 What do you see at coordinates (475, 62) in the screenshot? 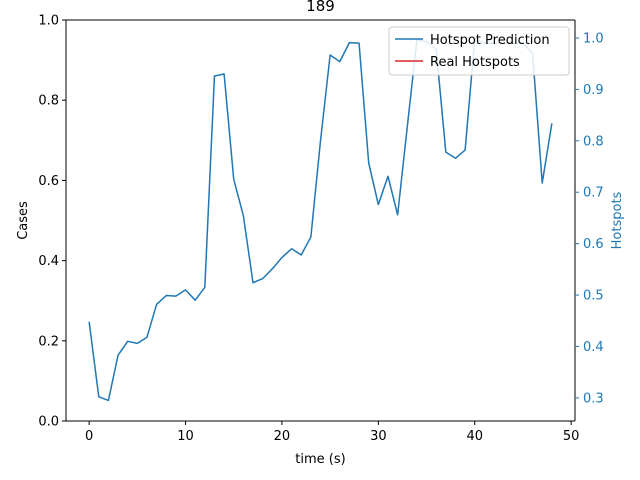
I see `legend-label-real: Real Hotspots` at bounding box center [475, 62].